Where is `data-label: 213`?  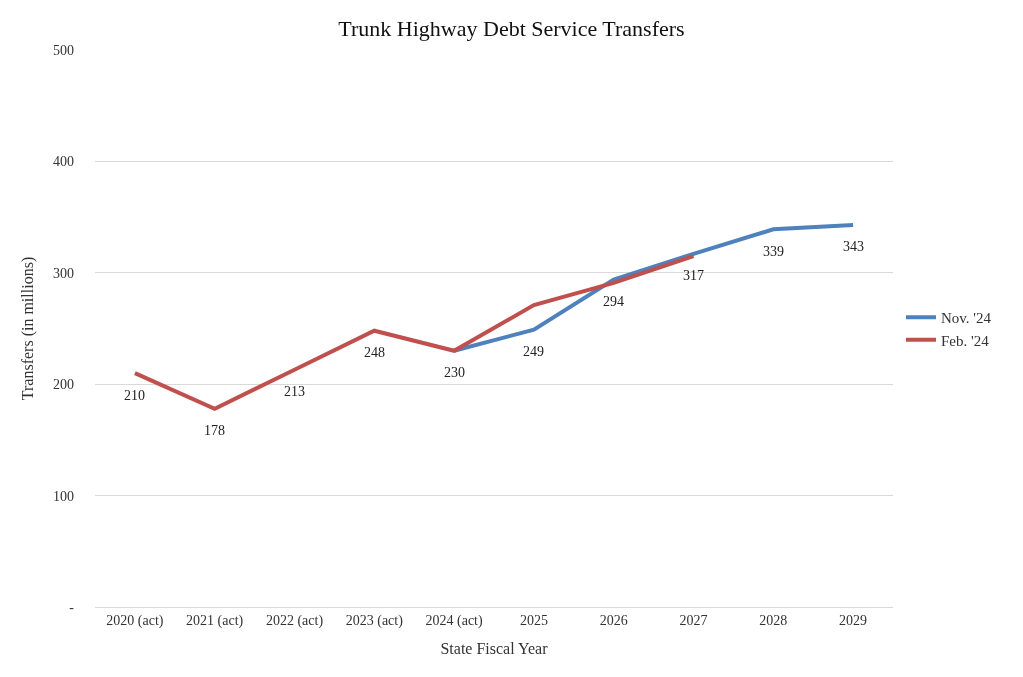
data-label: 213 is located at coordinates (294, 391).